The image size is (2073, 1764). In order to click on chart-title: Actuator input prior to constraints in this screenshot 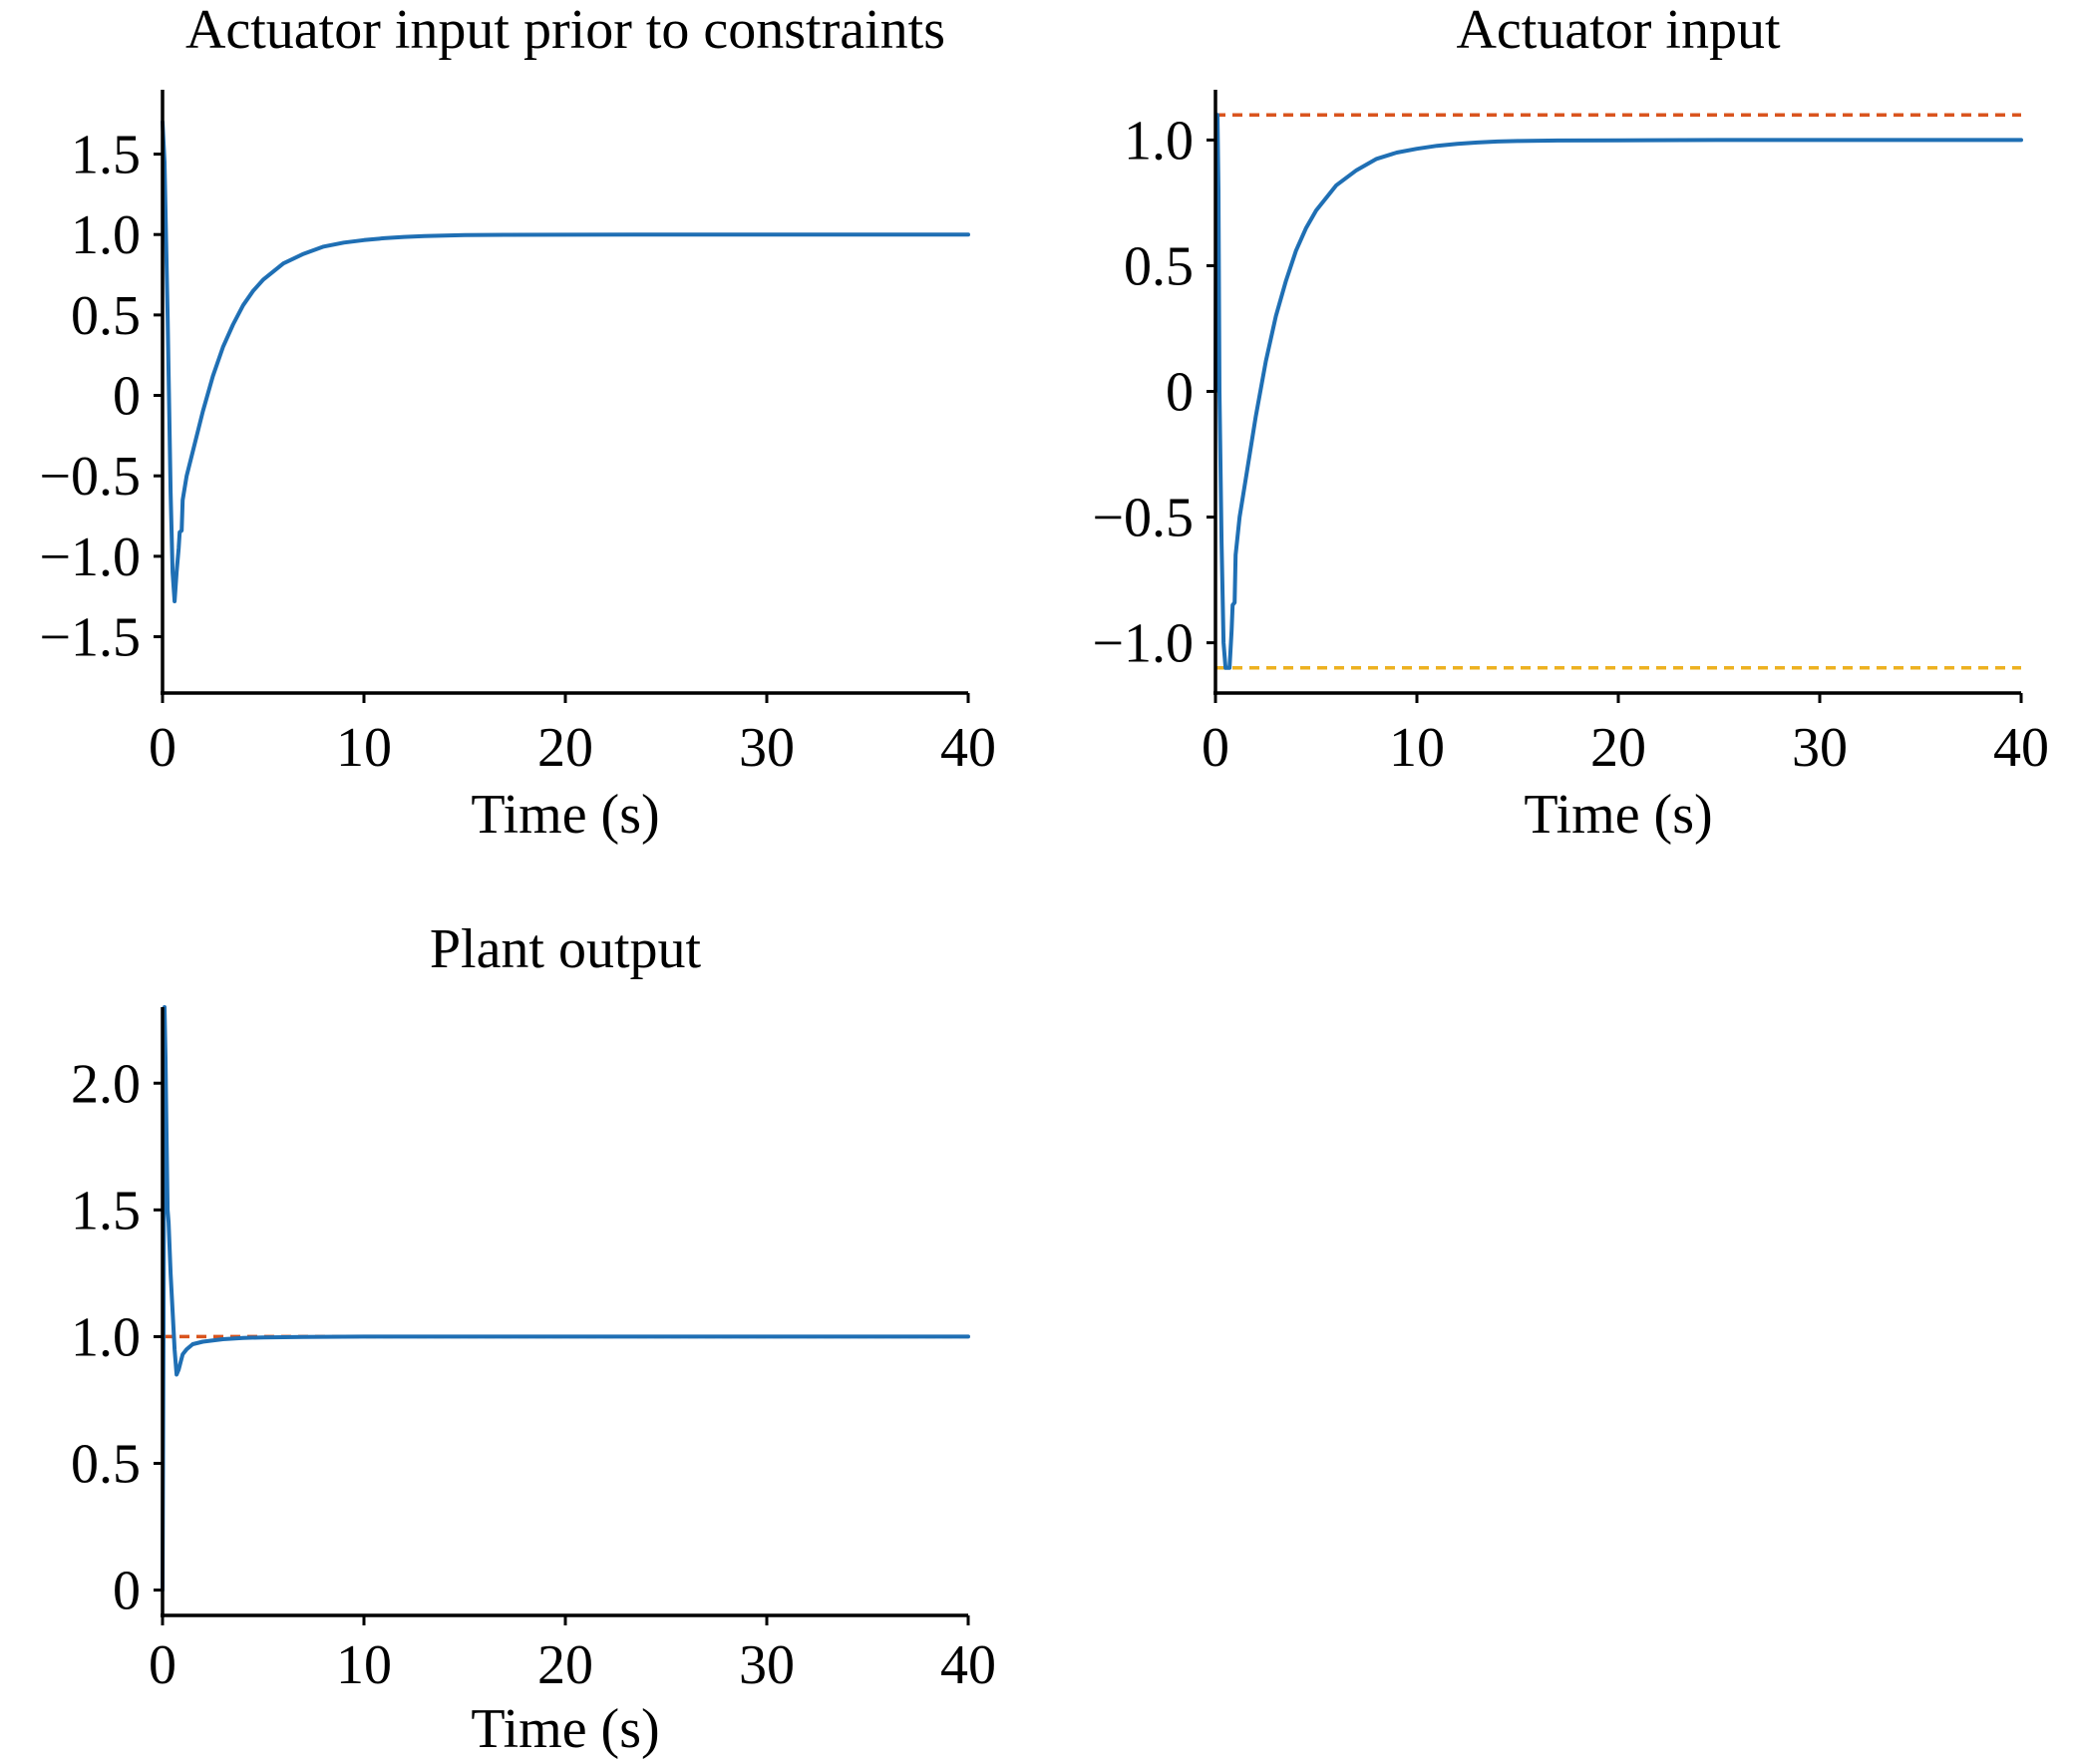, I will do `click(565, 31)`.